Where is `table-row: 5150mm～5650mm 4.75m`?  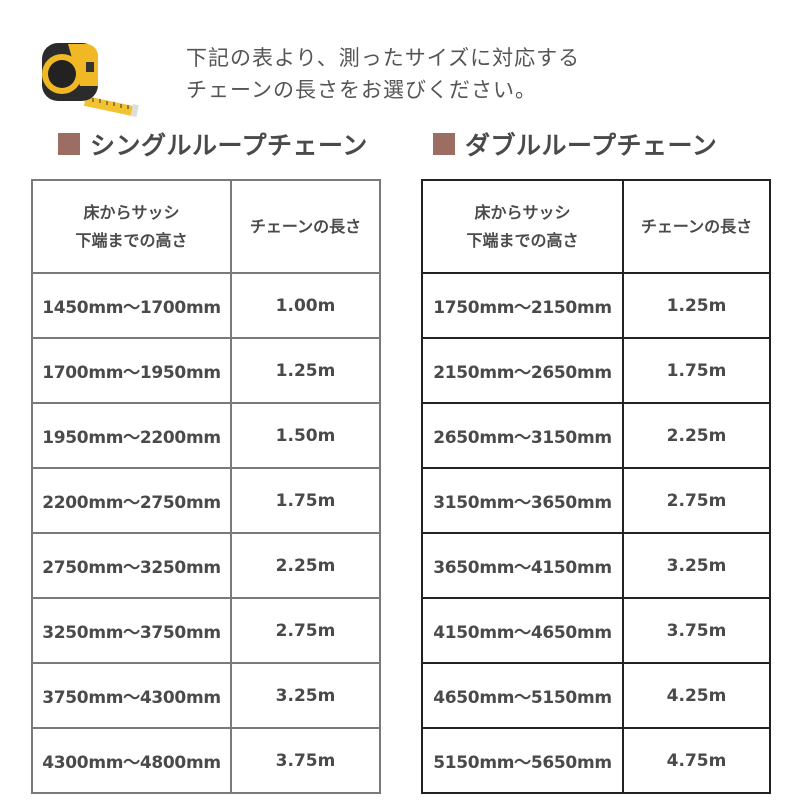 table-row: 5150mm～5650mm 4.75m is located at coordinates (596, 760).